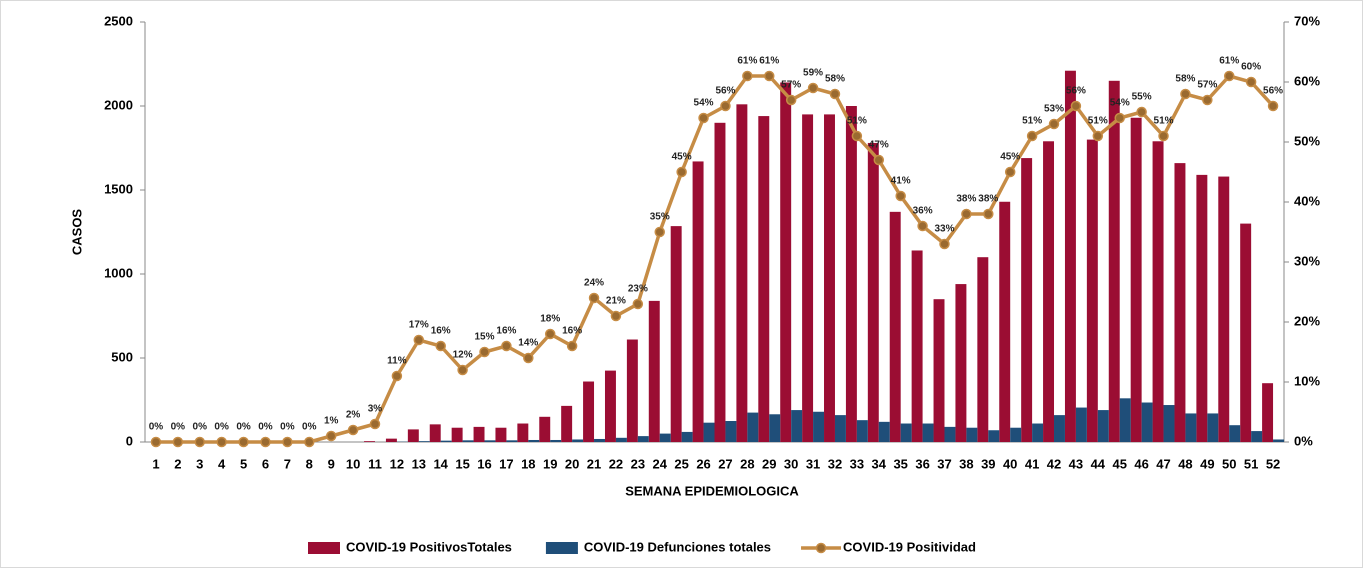 The width and height of the screenshot is (1363, 568). I want to click on x-tick-label: 48, so click(1185, 463).